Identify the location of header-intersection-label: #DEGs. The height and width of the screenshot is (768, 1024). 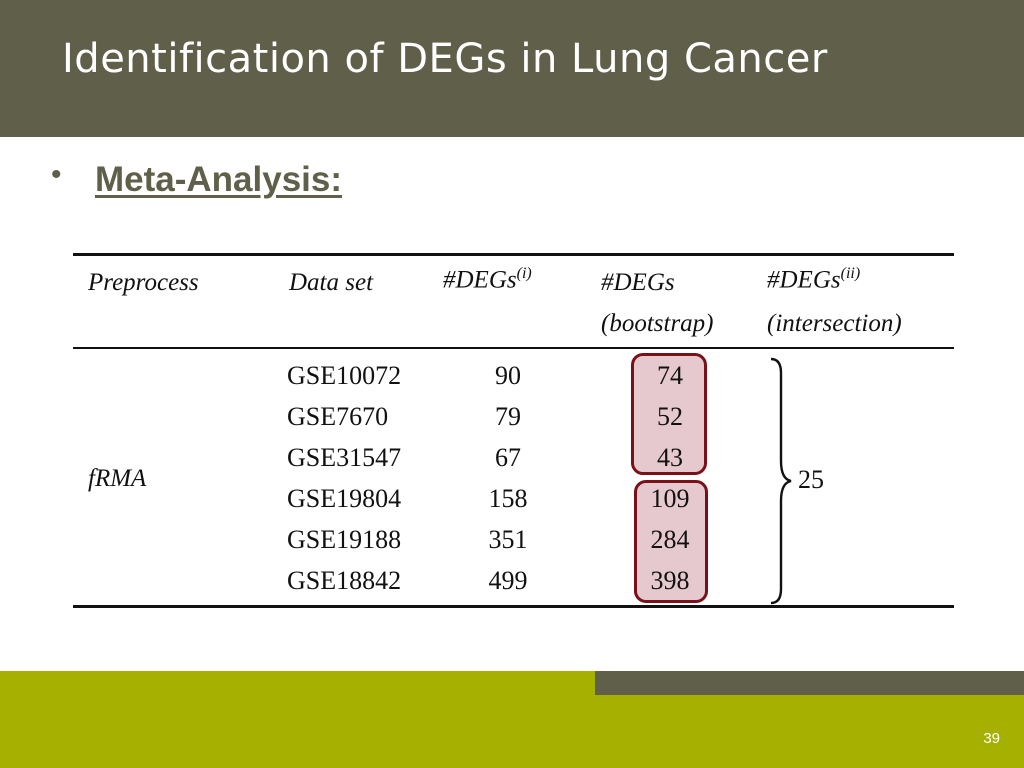
(804, 280).